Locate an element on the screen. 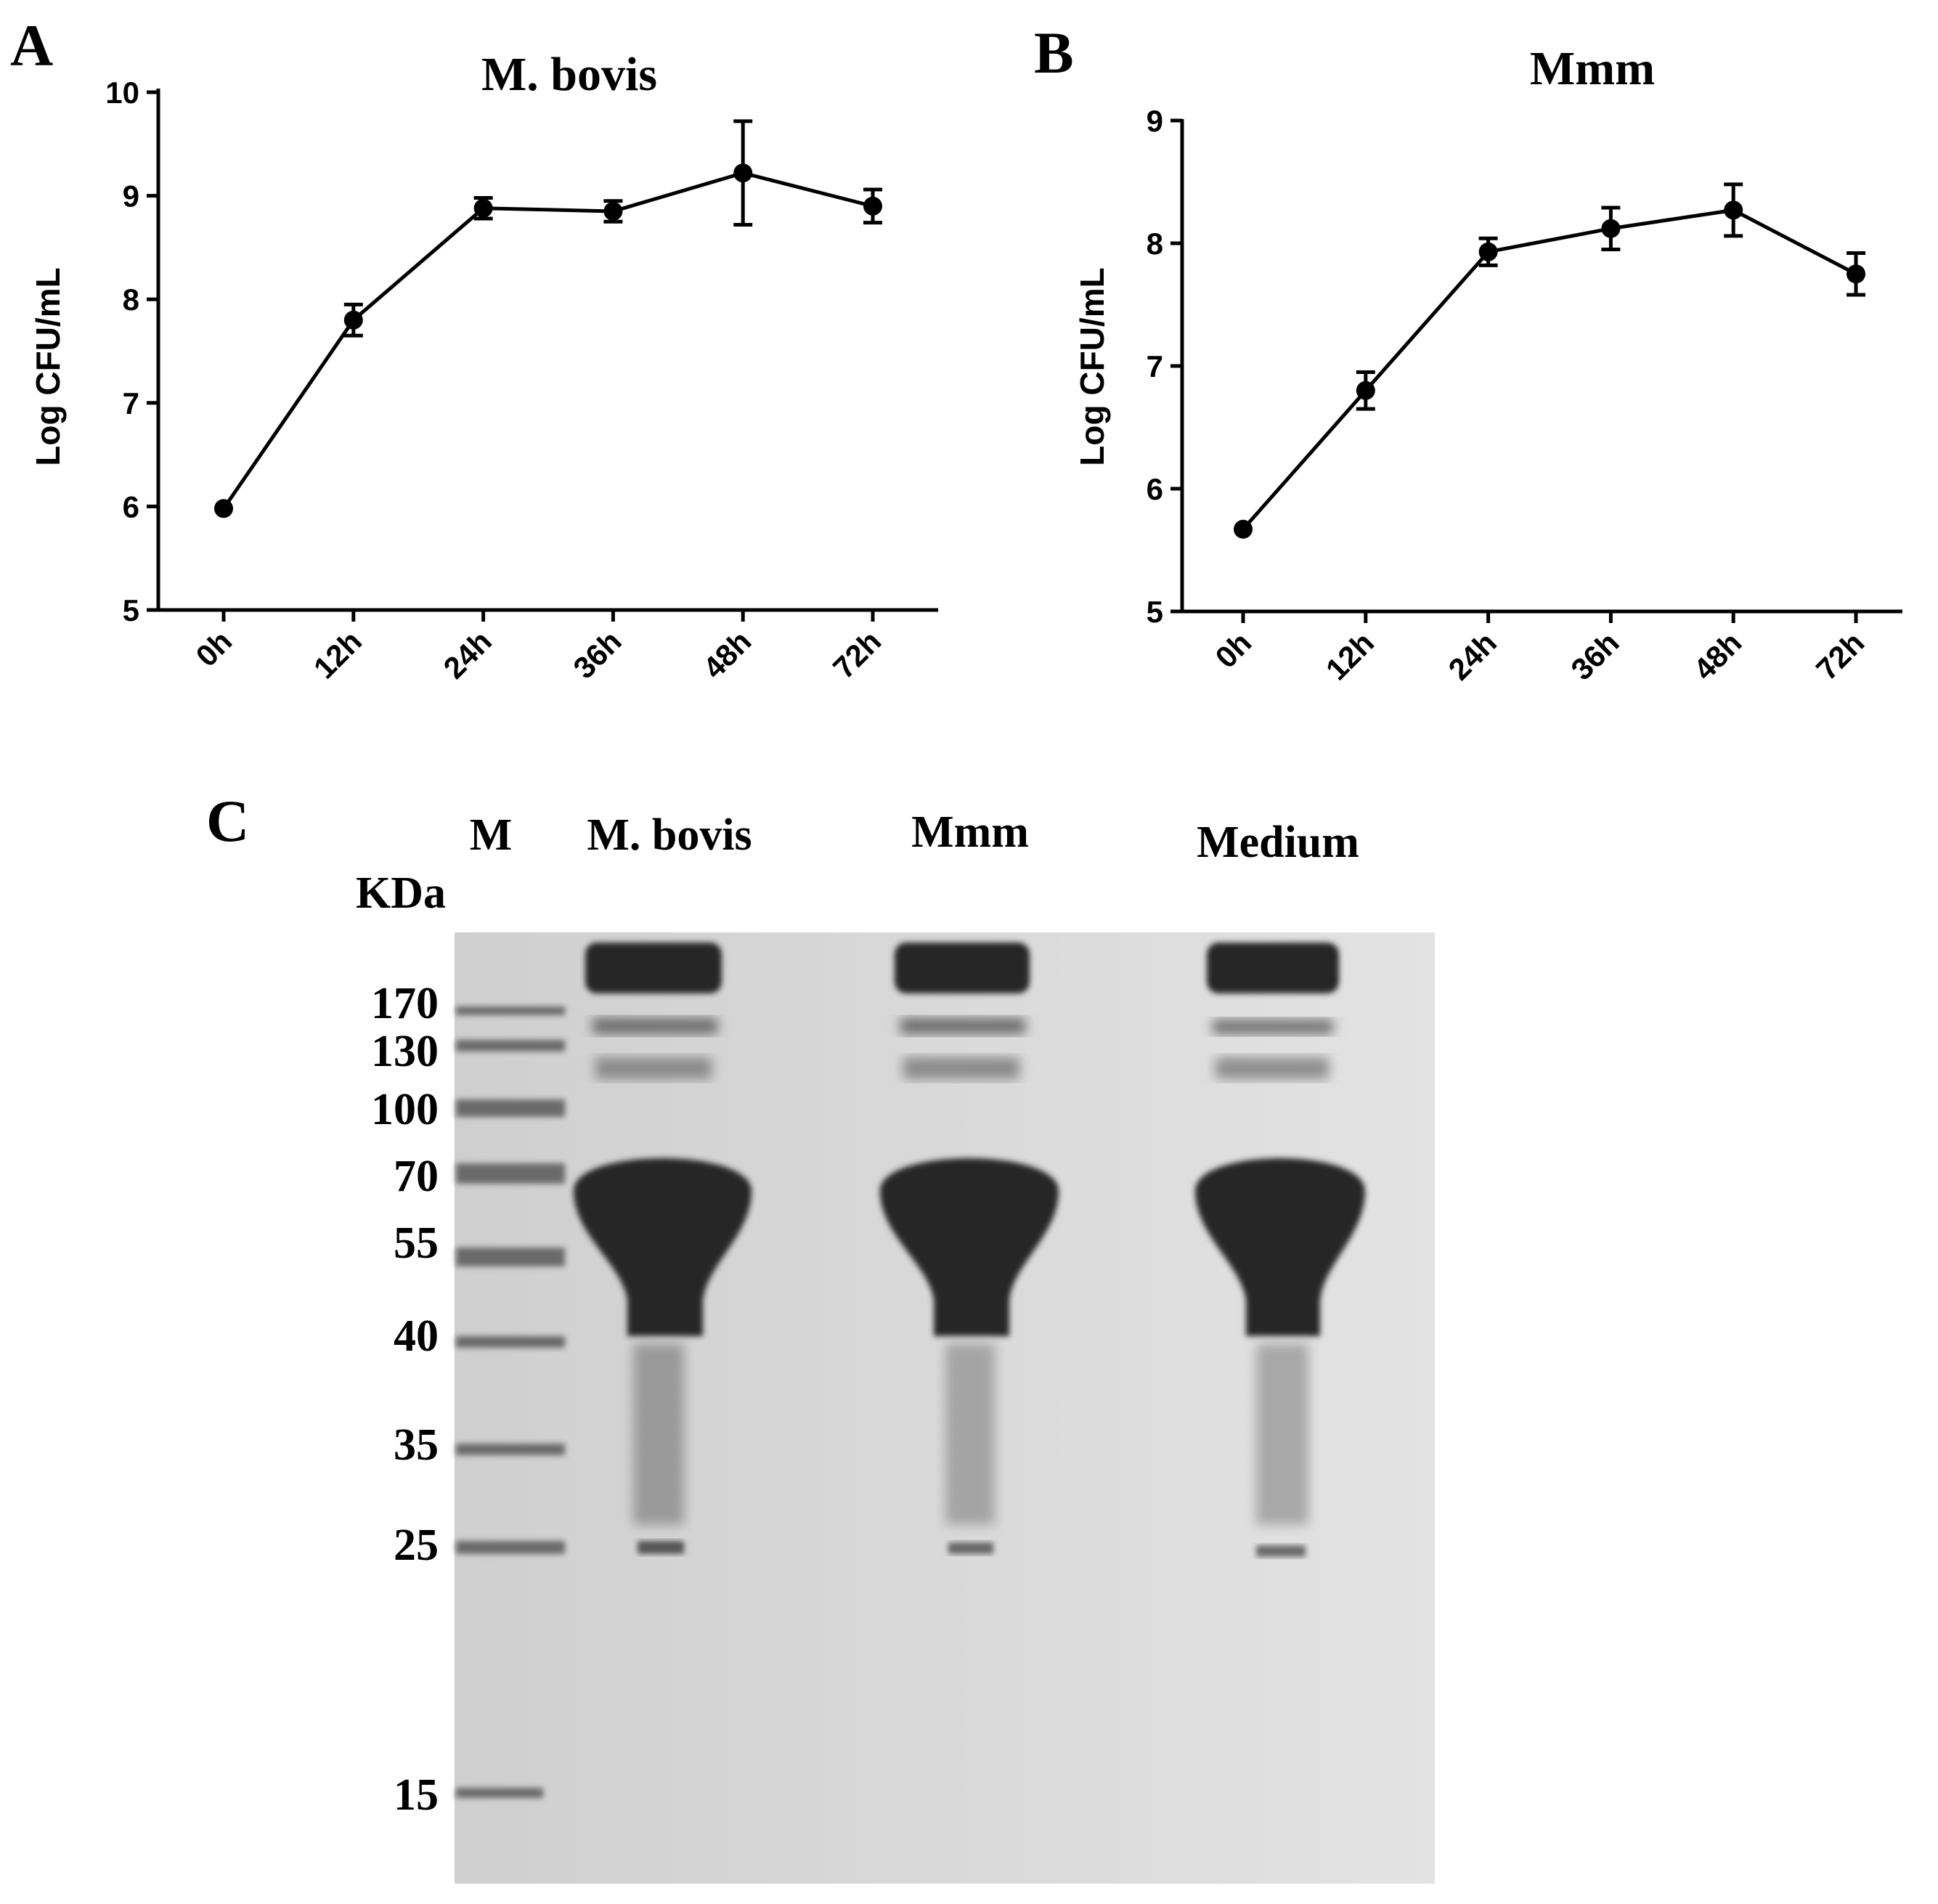  chart-a-xtick-label: 36h is located at coordinates (596, 654).